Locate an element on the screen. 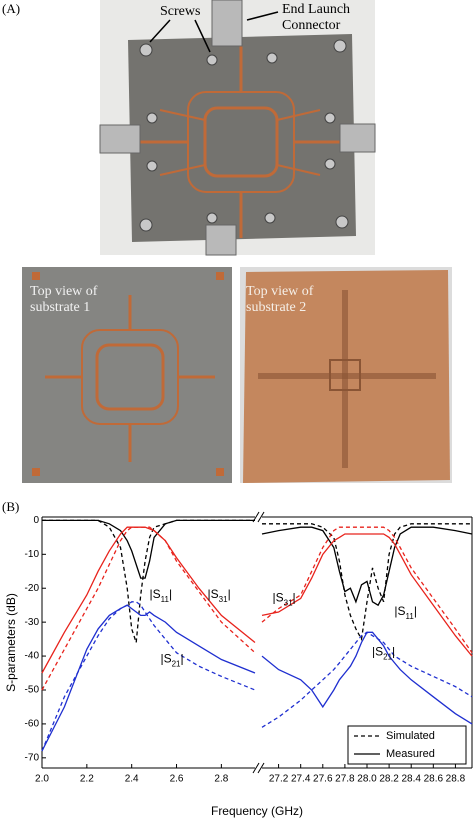  x-tick-label: 27.6 is located at coordinates (323, 779).